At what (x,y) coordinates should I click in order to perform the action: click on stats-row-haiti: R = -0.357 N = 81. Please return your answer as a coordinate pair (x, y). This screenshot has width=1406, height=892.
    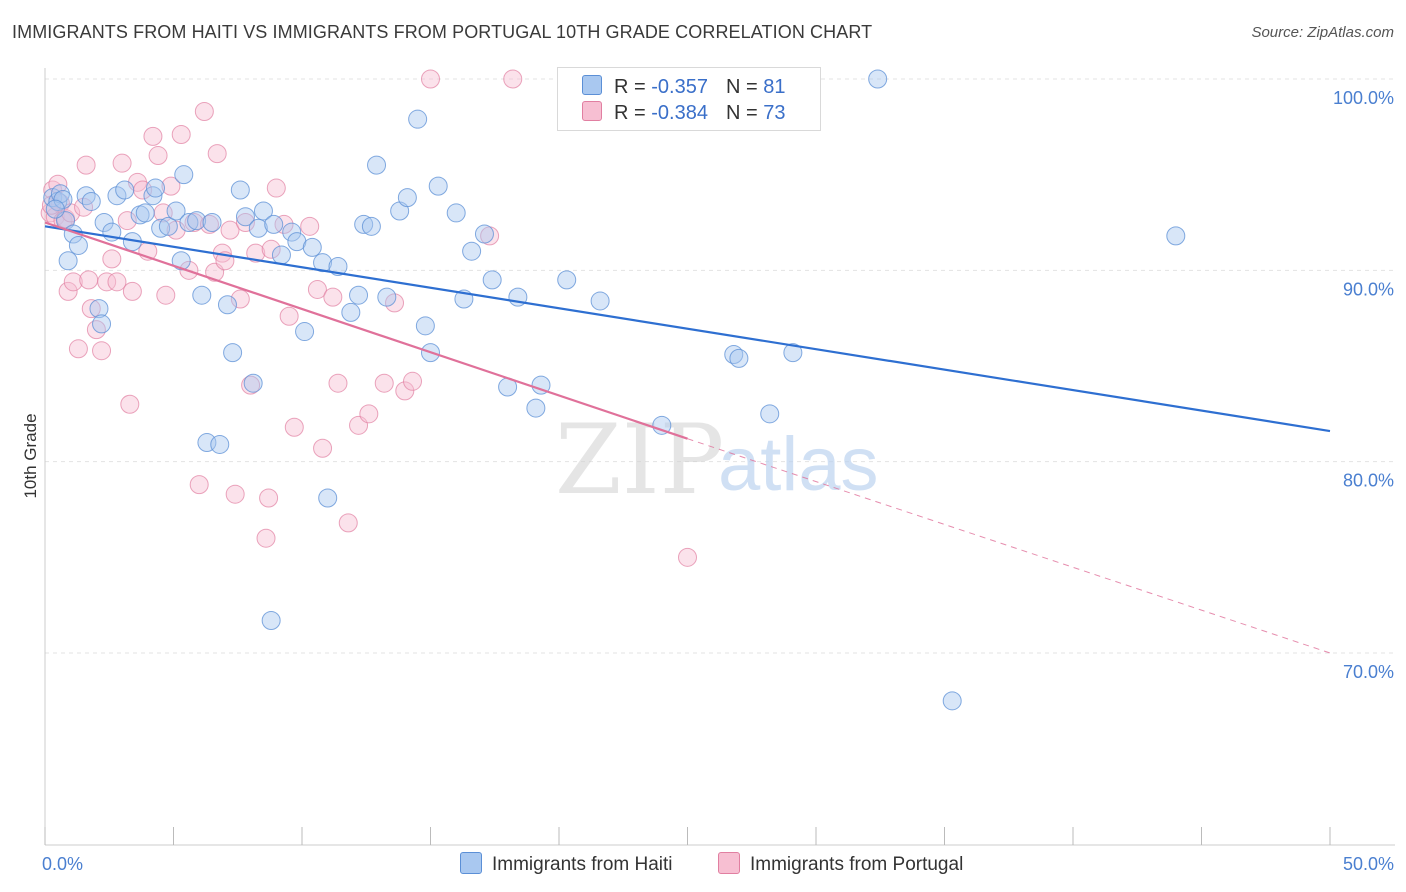
    Looking at the image, I should click on (683, 88).